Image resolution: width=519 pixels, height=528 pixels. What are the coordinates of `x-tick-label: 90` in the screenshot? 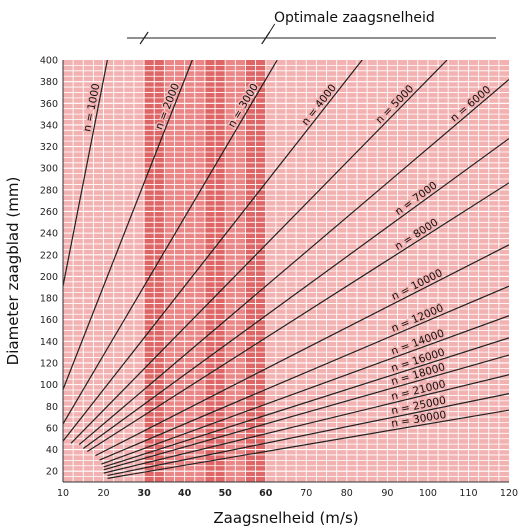 It's located at (387, 493).